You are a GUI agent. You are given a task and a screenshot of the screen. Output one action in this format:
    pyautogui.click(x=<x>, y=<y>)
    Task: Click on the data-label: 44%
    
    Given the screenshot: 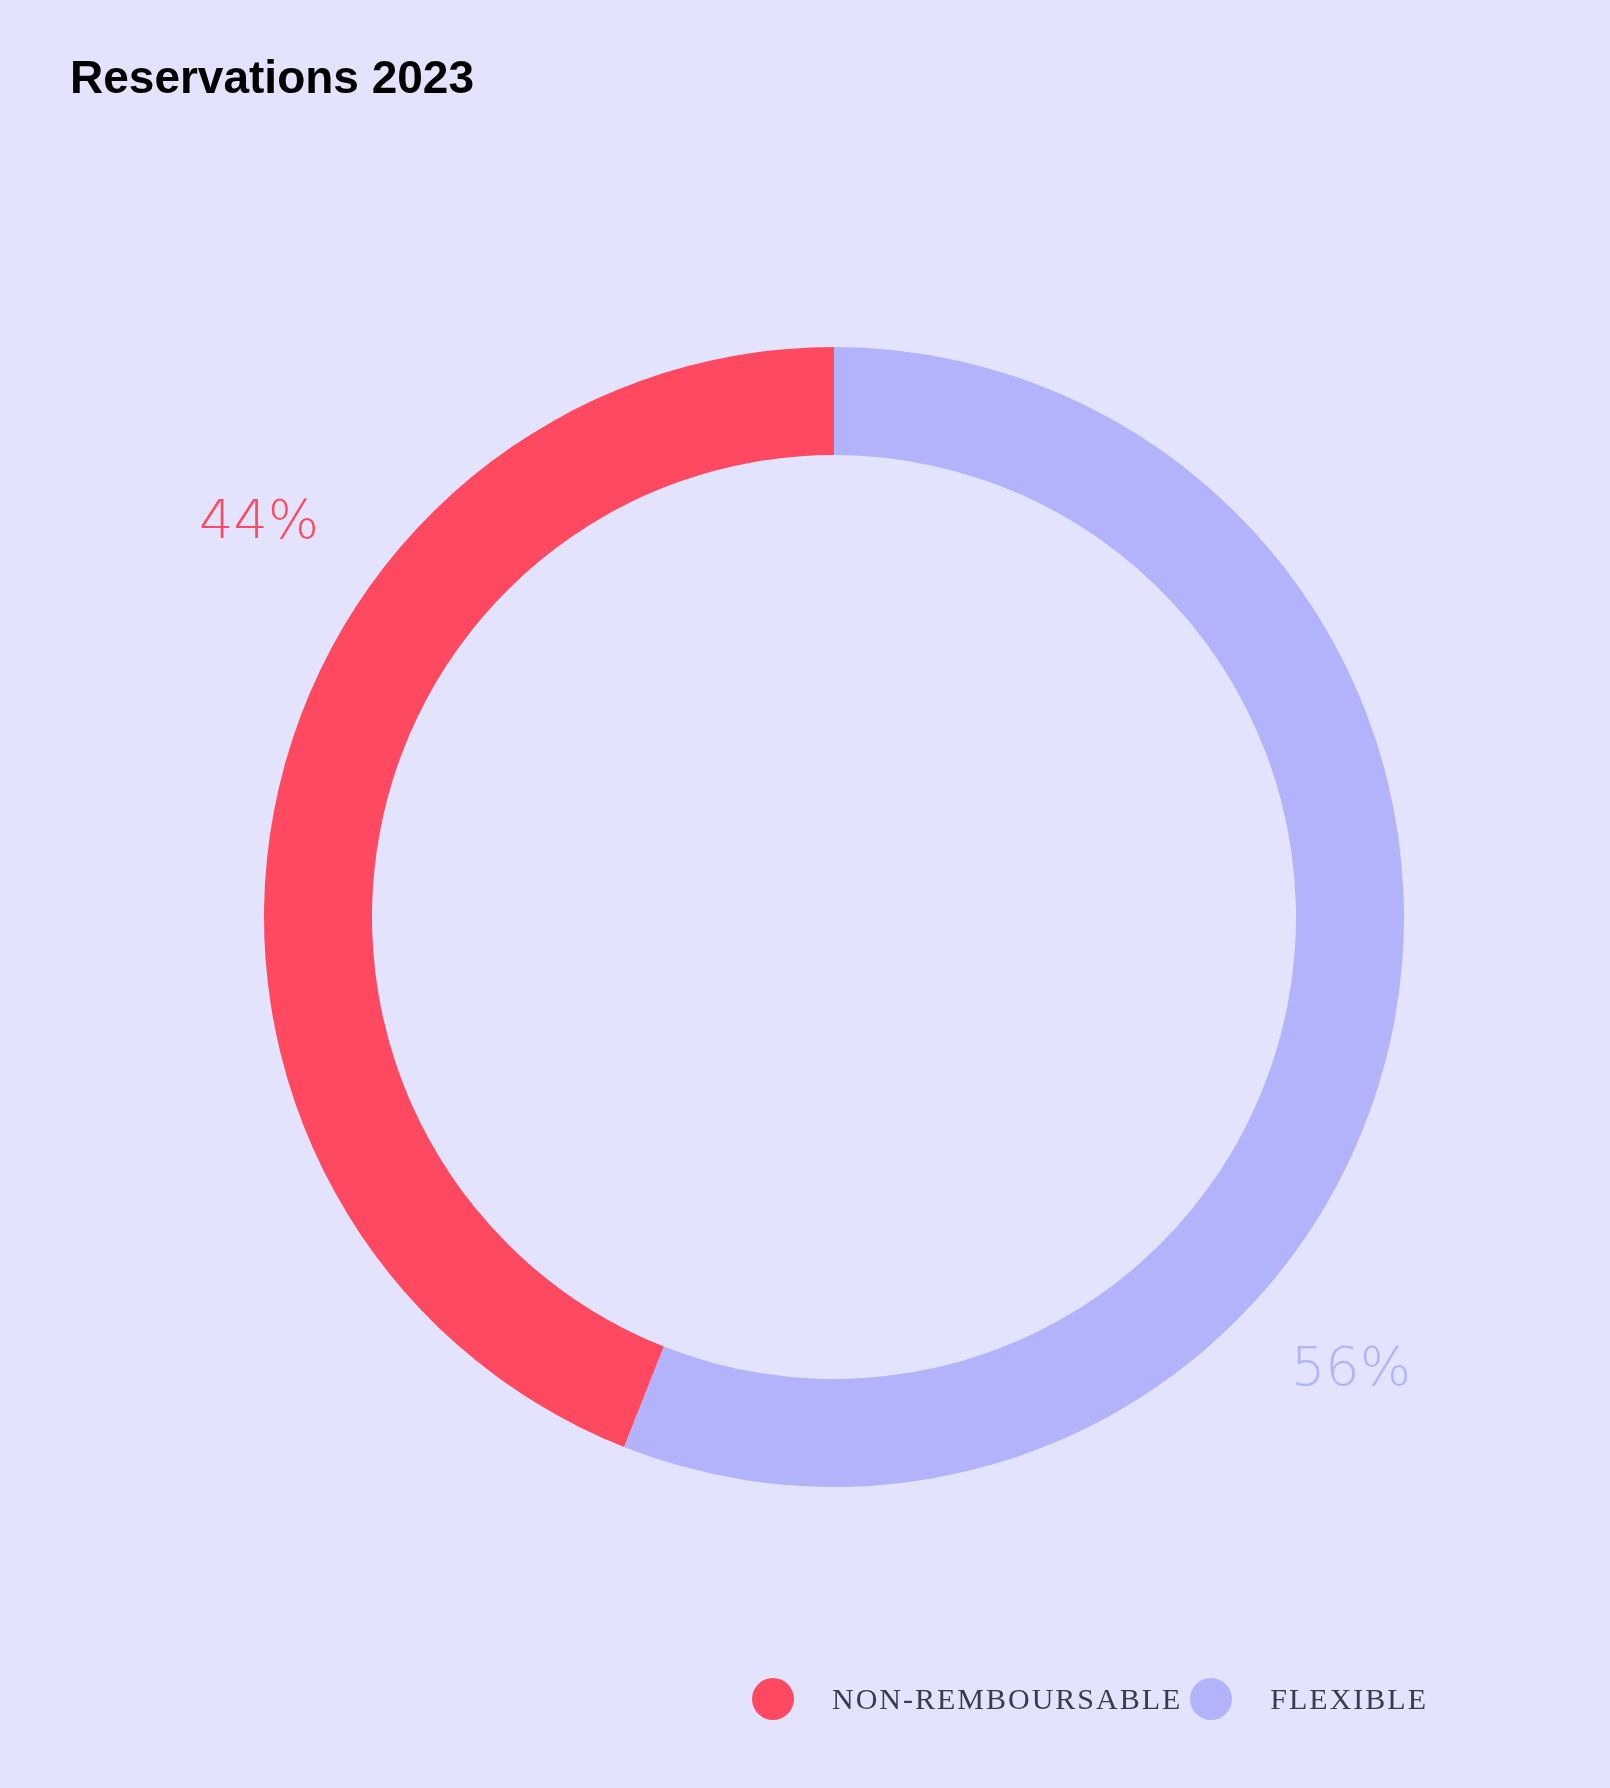 What is the action you would take?
    pyautogui.click(x=259, y=519)
    